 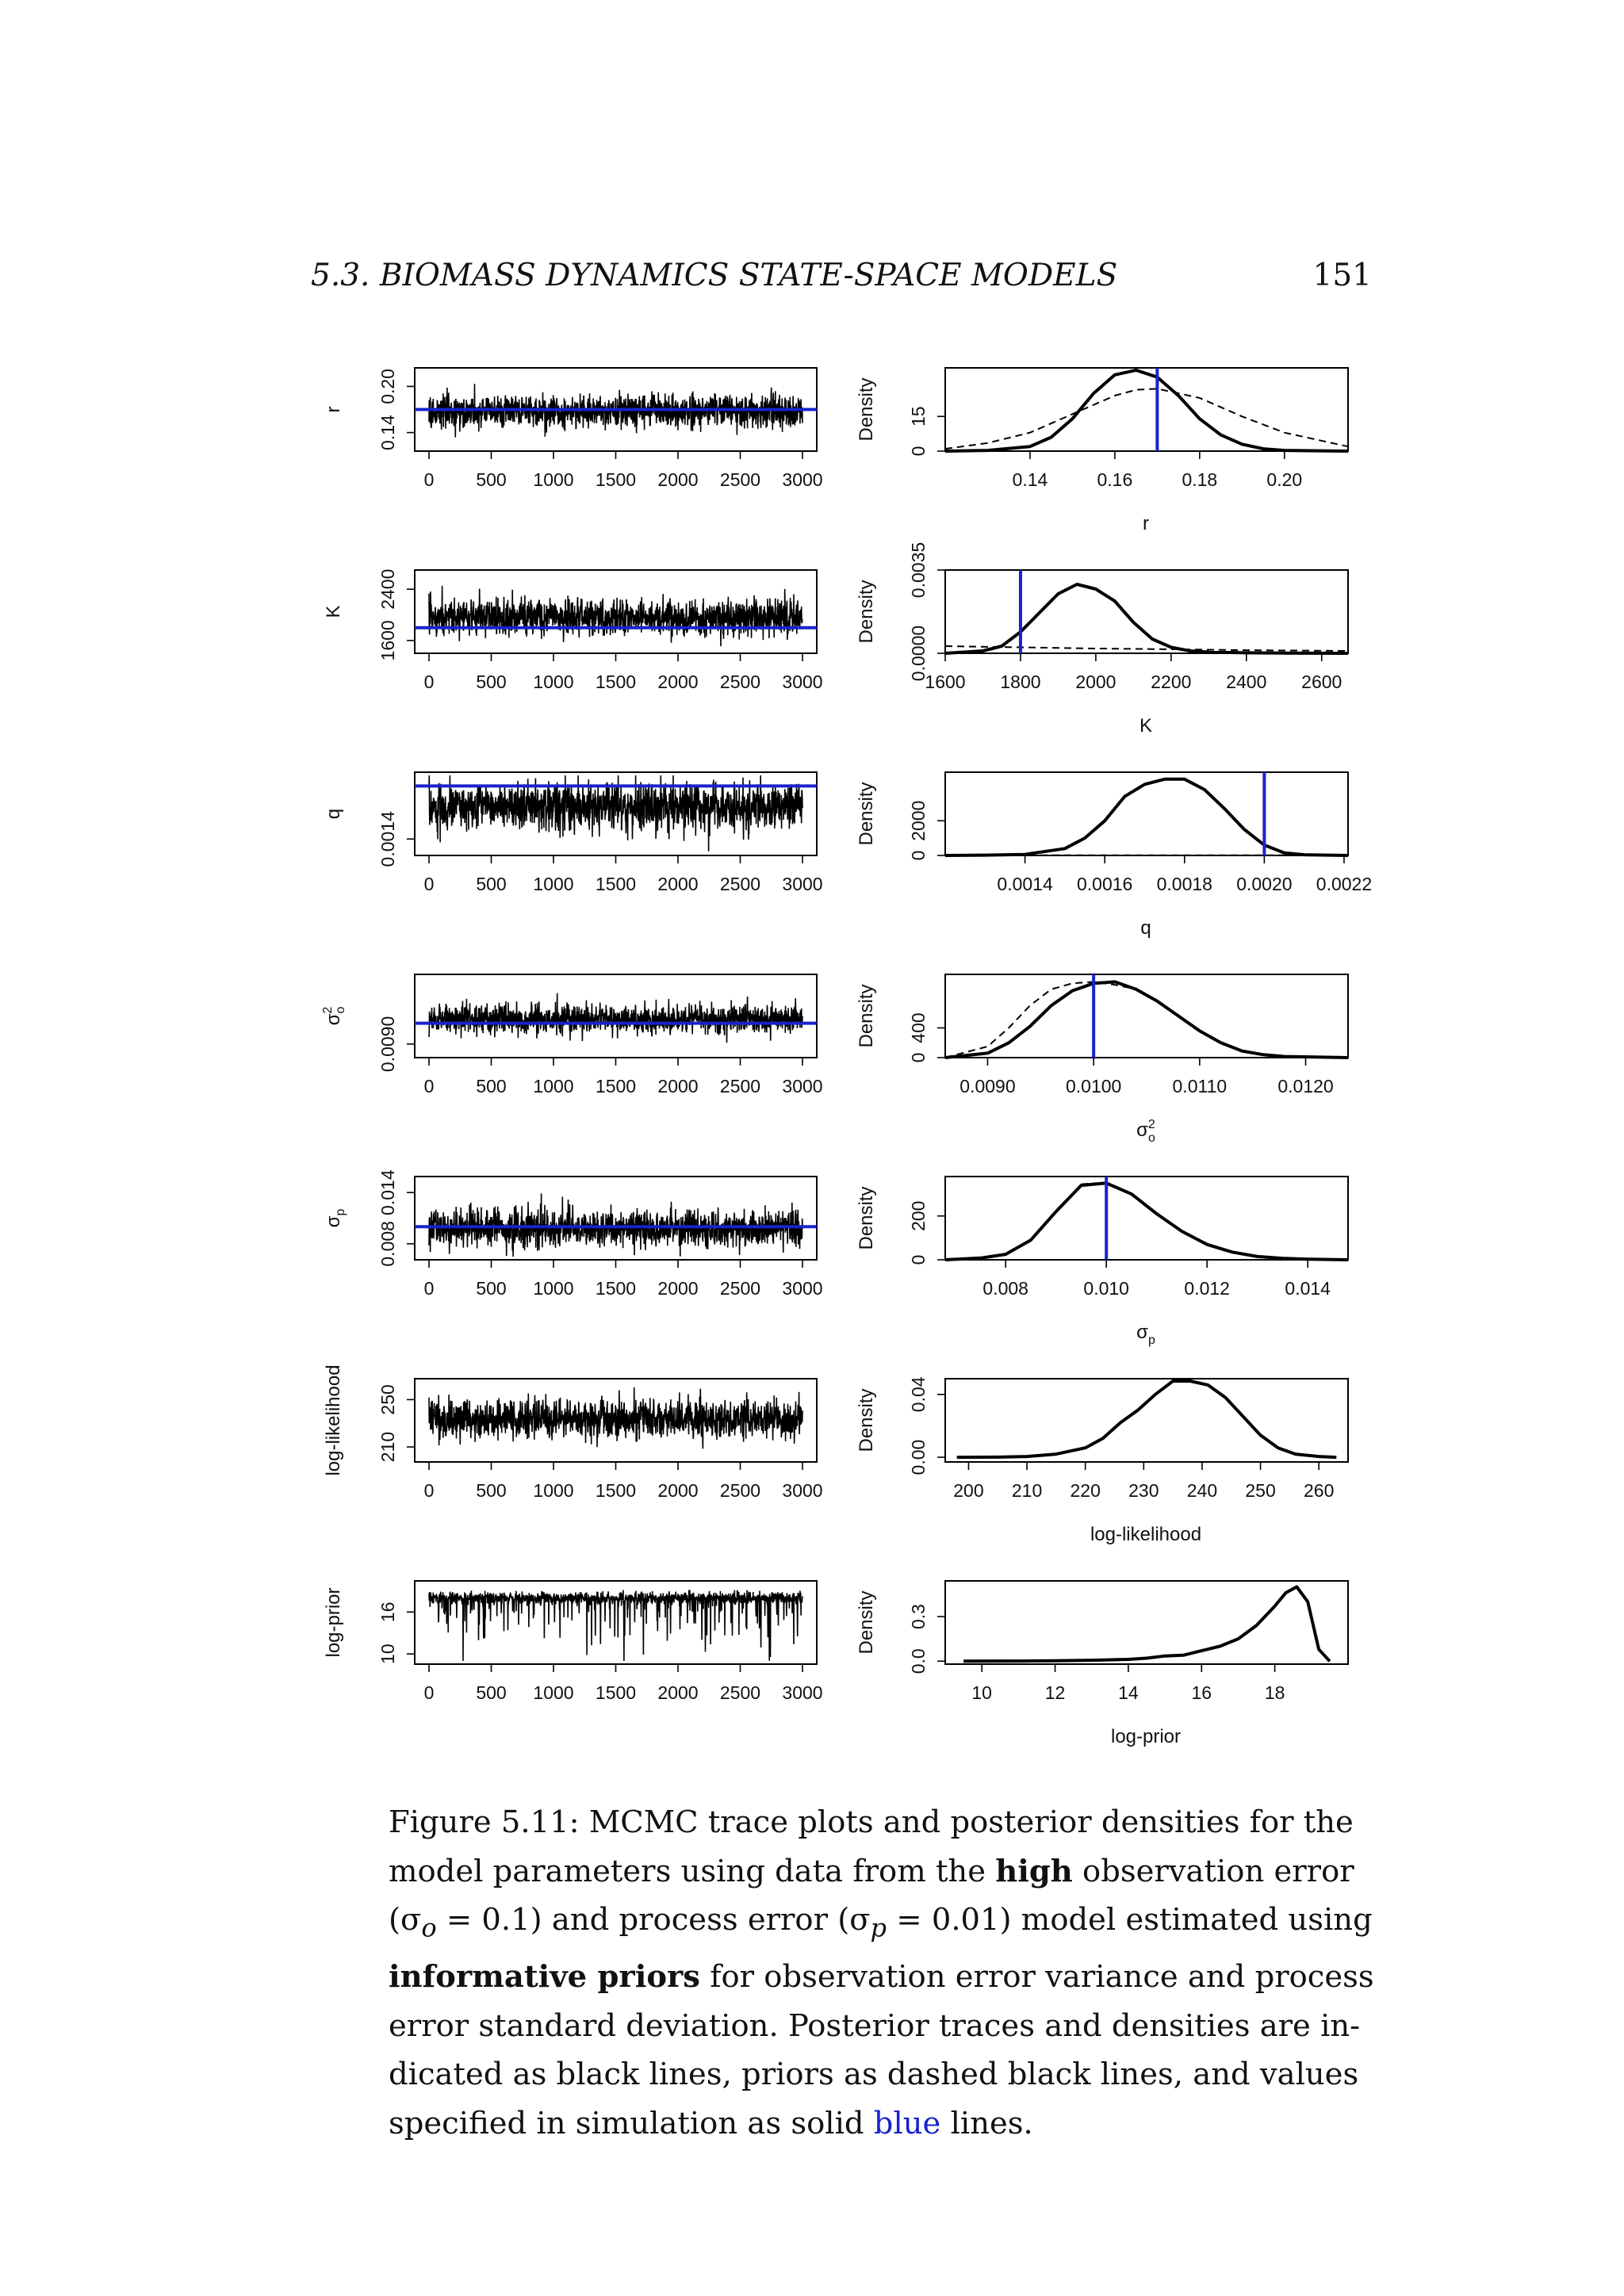 I want to click on y-tick-label: 2000, so click(x=918, y=821).